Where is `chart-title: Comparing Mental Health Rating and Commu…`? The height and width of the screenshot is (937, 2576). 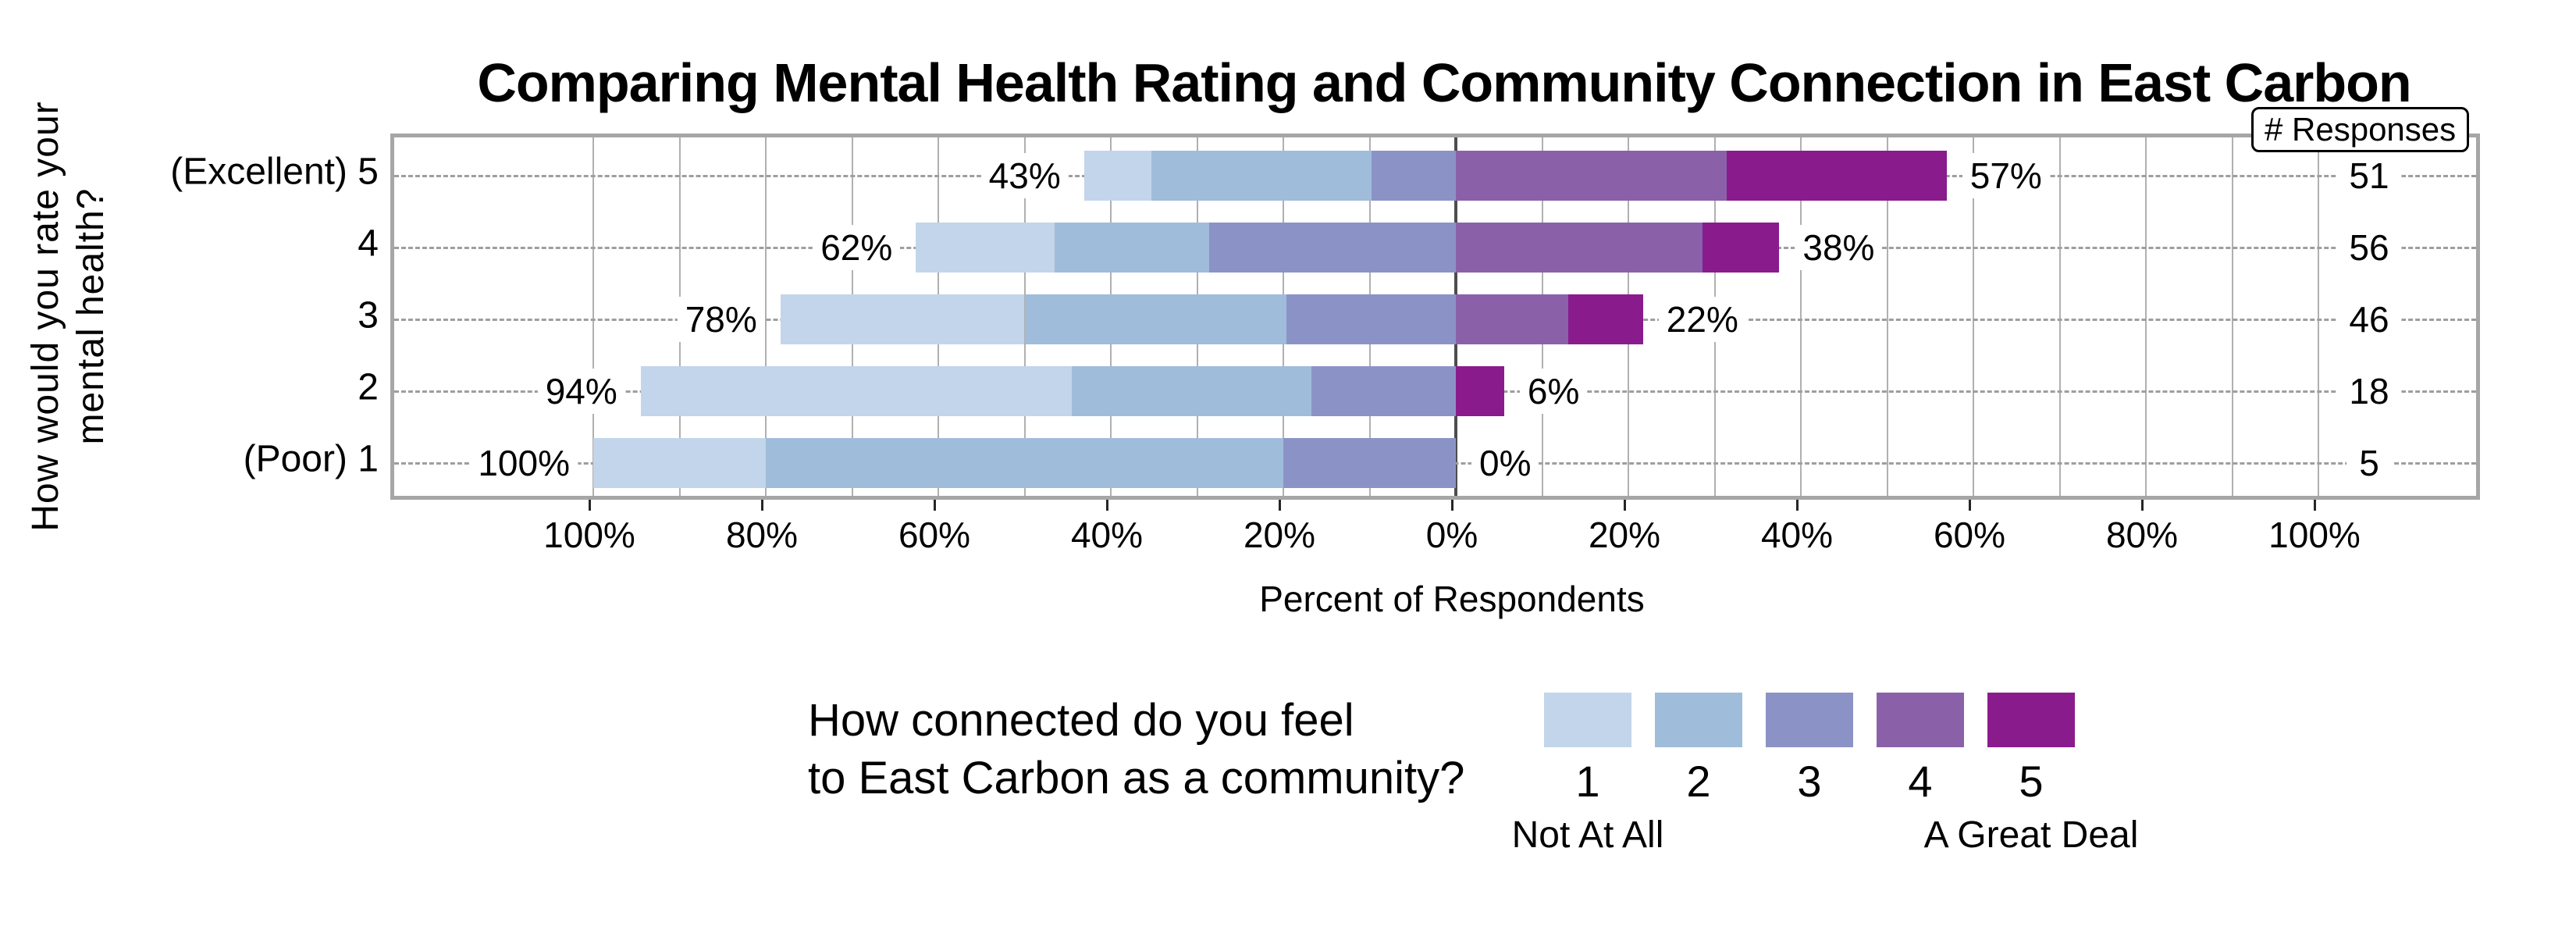 chart-title: Comparing Mental Health Rating and Commu… is located at coordinates (1444, 82).